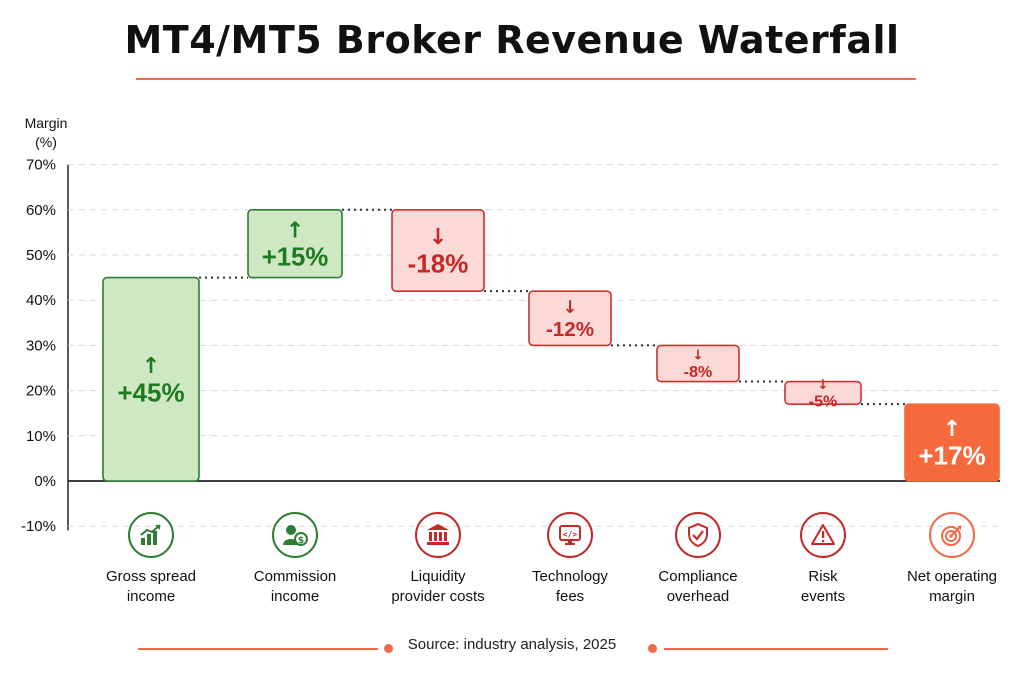  What do you see at coordinates (526, 79) in the screenshot?
I see `title-underline` at bounding box center [526, 79].